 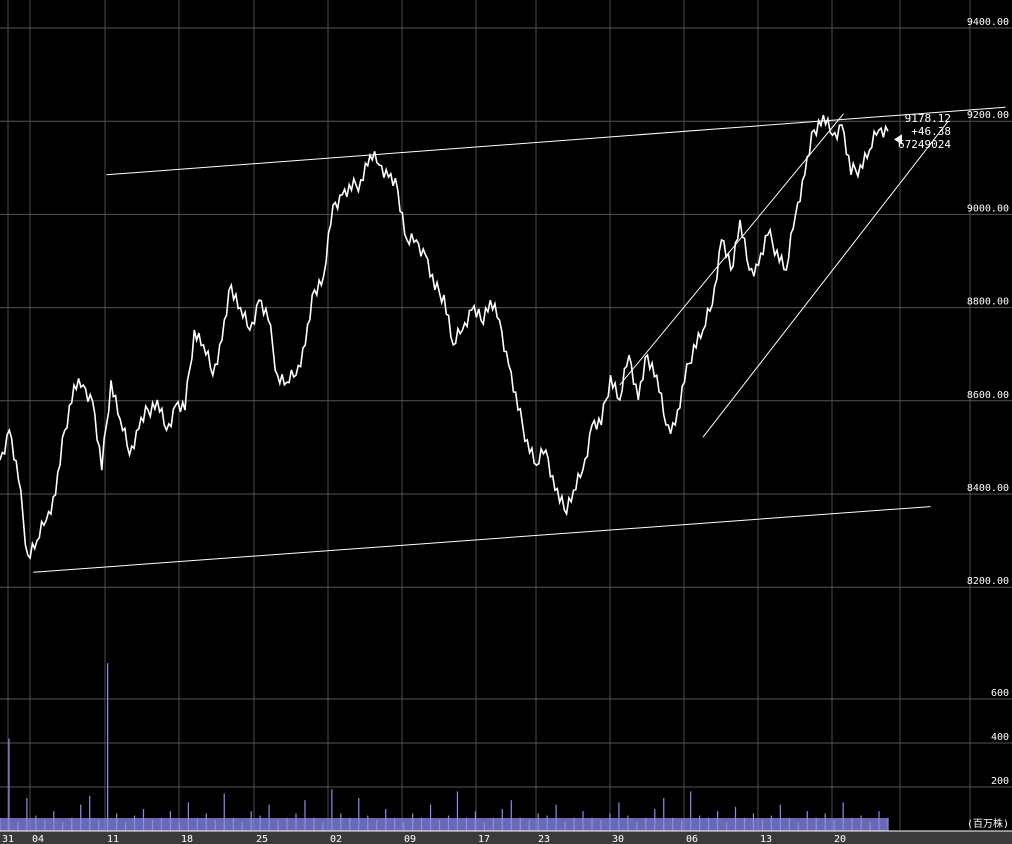 What do you see at coordinates (840, 839) in the screenshot?
I see `date-tick-label: 20` at bounding box center [840, 839].